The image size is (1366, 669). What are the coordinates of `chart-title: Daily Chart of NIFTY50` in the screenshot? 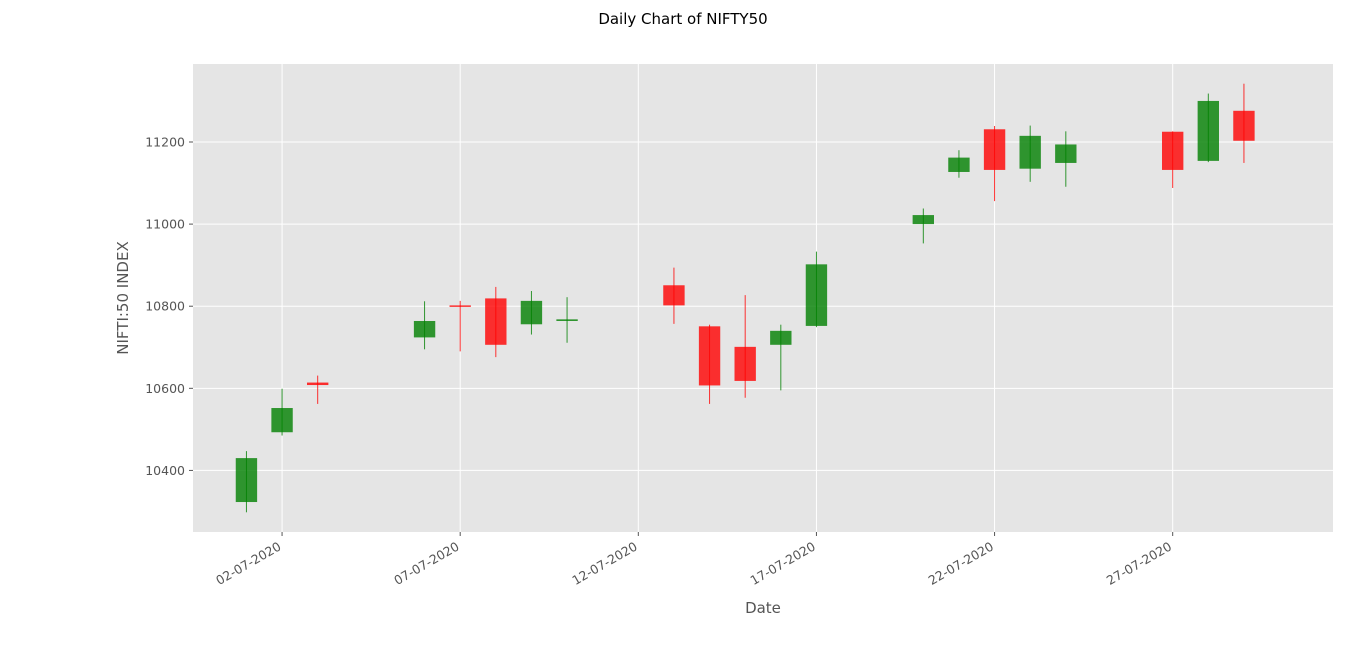 It's located at (682, 19).